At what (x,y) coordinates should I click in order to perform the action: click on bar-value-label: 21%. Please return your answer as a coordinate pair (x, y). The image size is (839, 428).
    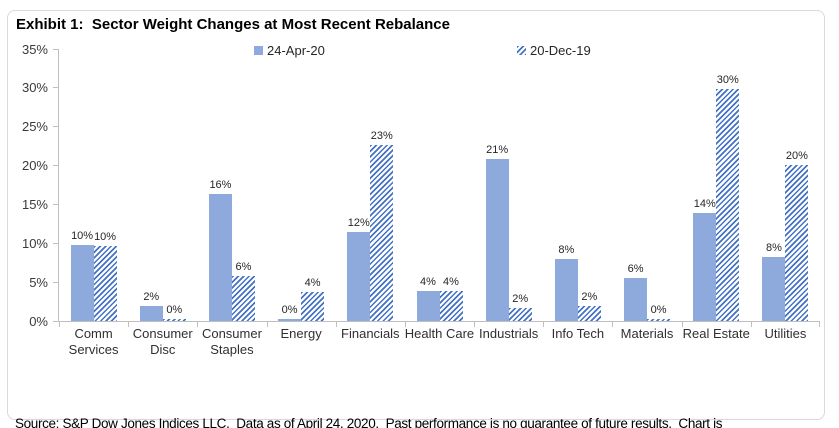
    Looking at the image, I should click on (497, 150).